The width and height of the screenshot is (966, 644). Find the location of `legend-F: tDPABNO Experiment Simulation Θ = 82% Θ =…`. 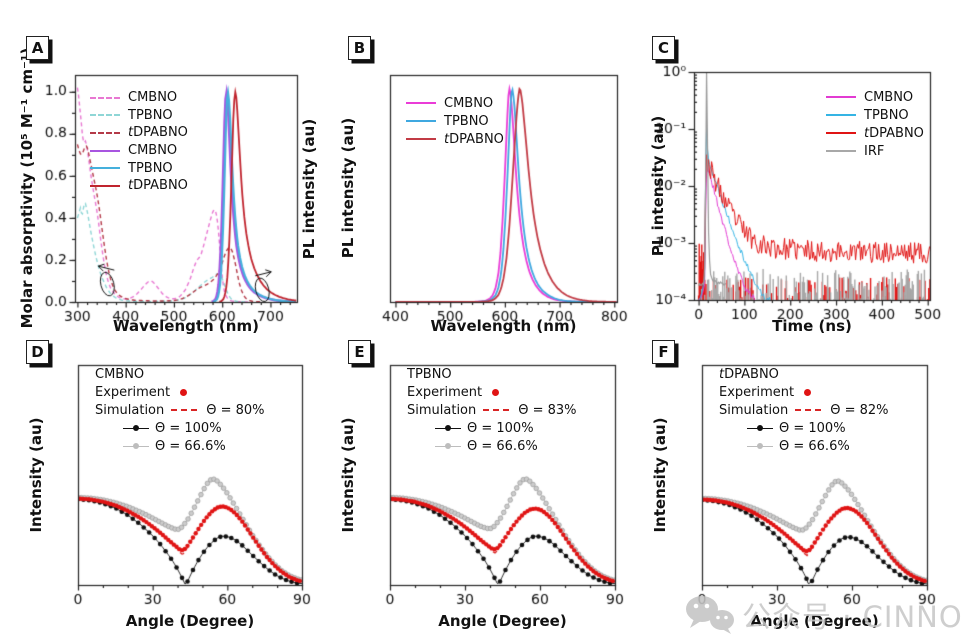

legend-F: tDPABNO Experiment Simulation Θ = 82% Θ =… is located at coordinates (804, 410).